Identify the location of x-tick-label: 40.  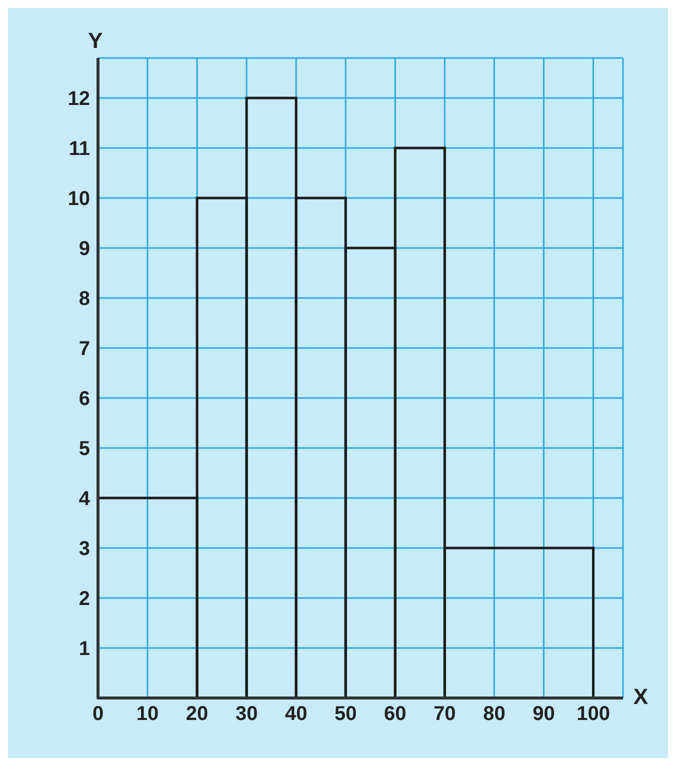
(296, 714).